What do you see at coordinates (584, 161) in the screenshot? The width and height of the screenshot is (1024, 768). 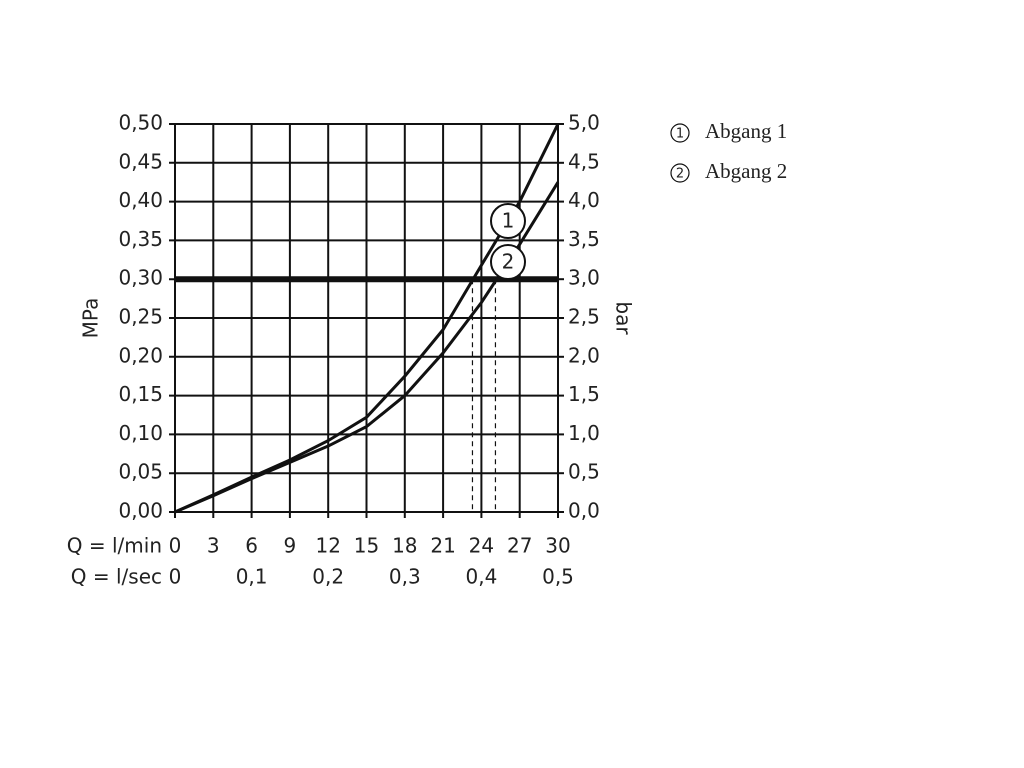 I see `y2-tick-label: 4,5` at bounding box center [584, 161].